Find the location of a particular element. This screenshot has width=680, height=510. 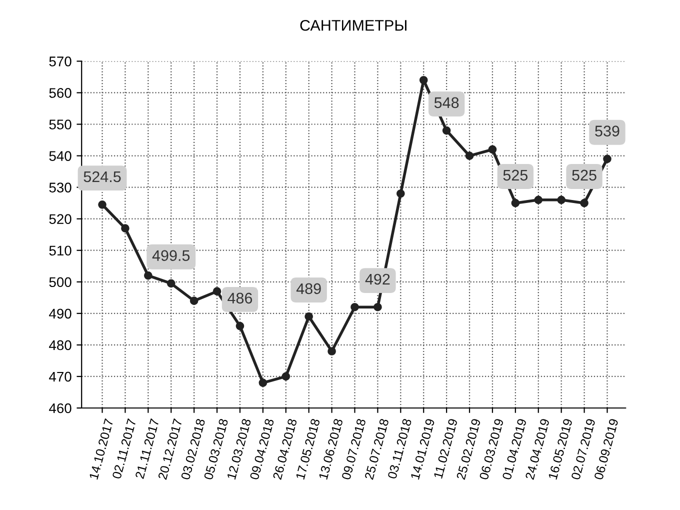

y-tick-label: 500 is located at coordinates (60, 282).